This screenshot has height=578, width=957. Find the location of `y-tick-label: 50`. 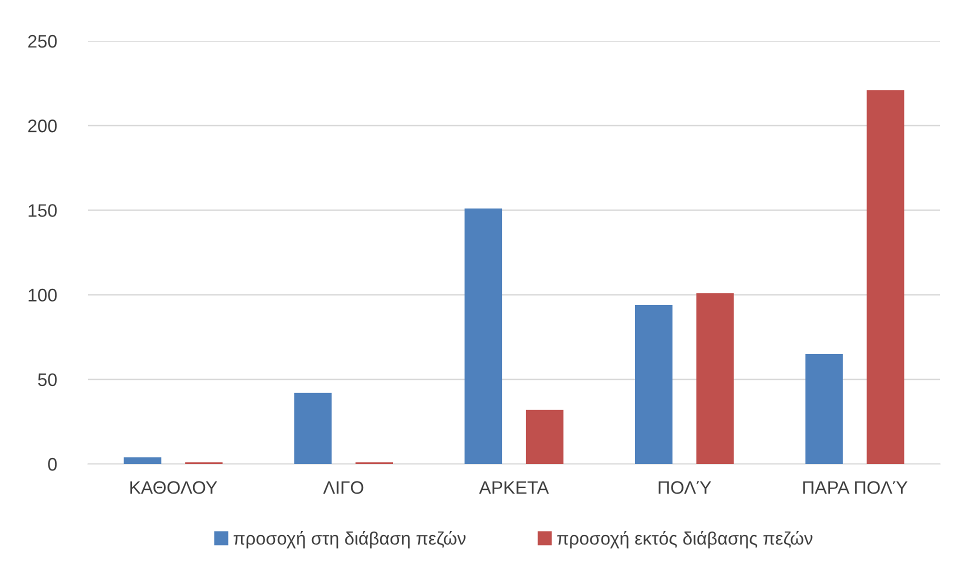

y-tick-label: 50 is located at coordinates (47, 379).